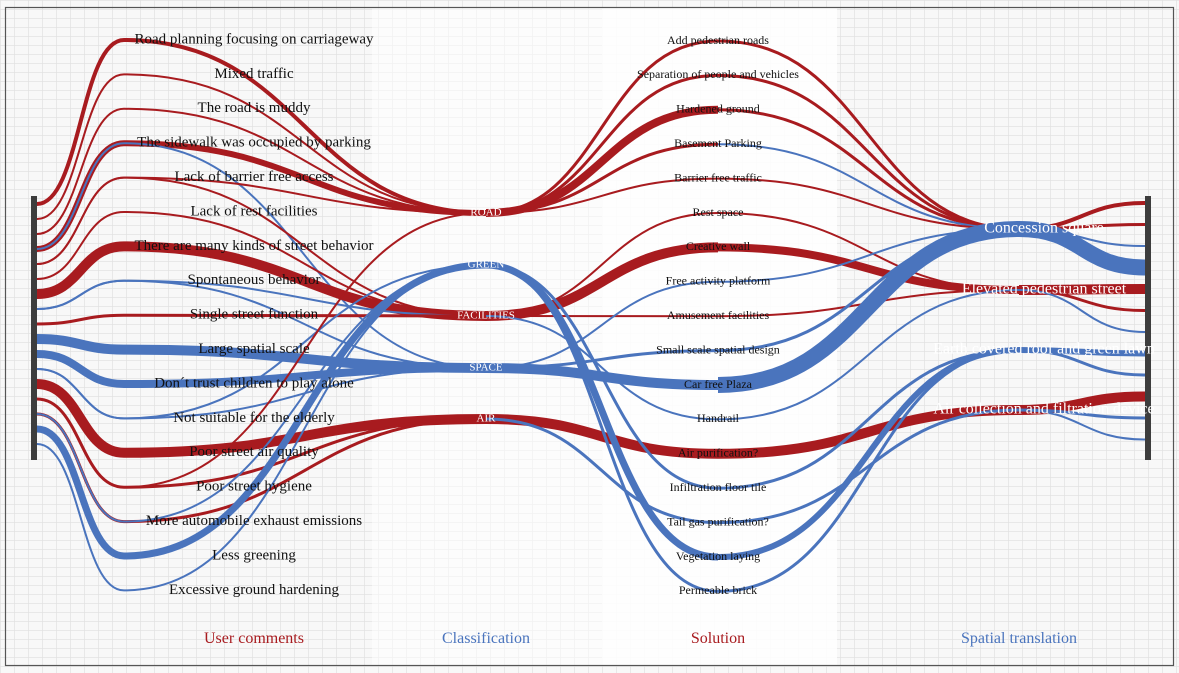 This screenshot has height=673, width=1179. What do you see at coordinates (1044, 228) in the screenshot?
I see `spatial-label: Concession square` at bounding box center [1044, 228].